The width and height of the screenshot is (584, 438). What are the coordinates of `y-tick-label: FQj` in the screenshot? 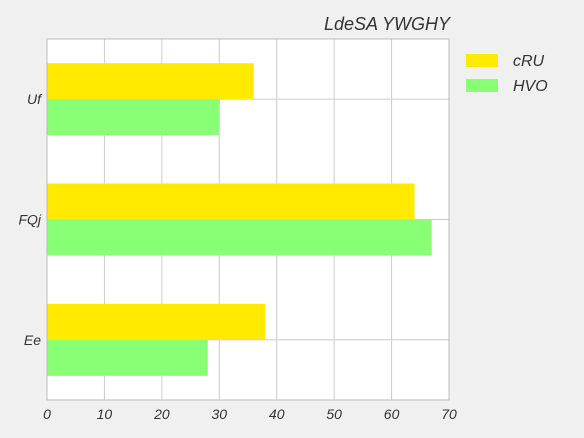 It's located at (29, 220).